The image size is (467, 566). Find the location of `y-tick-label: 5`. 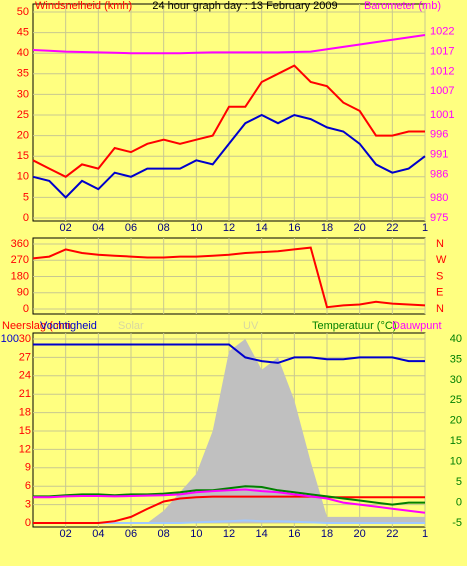

y-tick-label: 5 is located at coordinates (26, 197).